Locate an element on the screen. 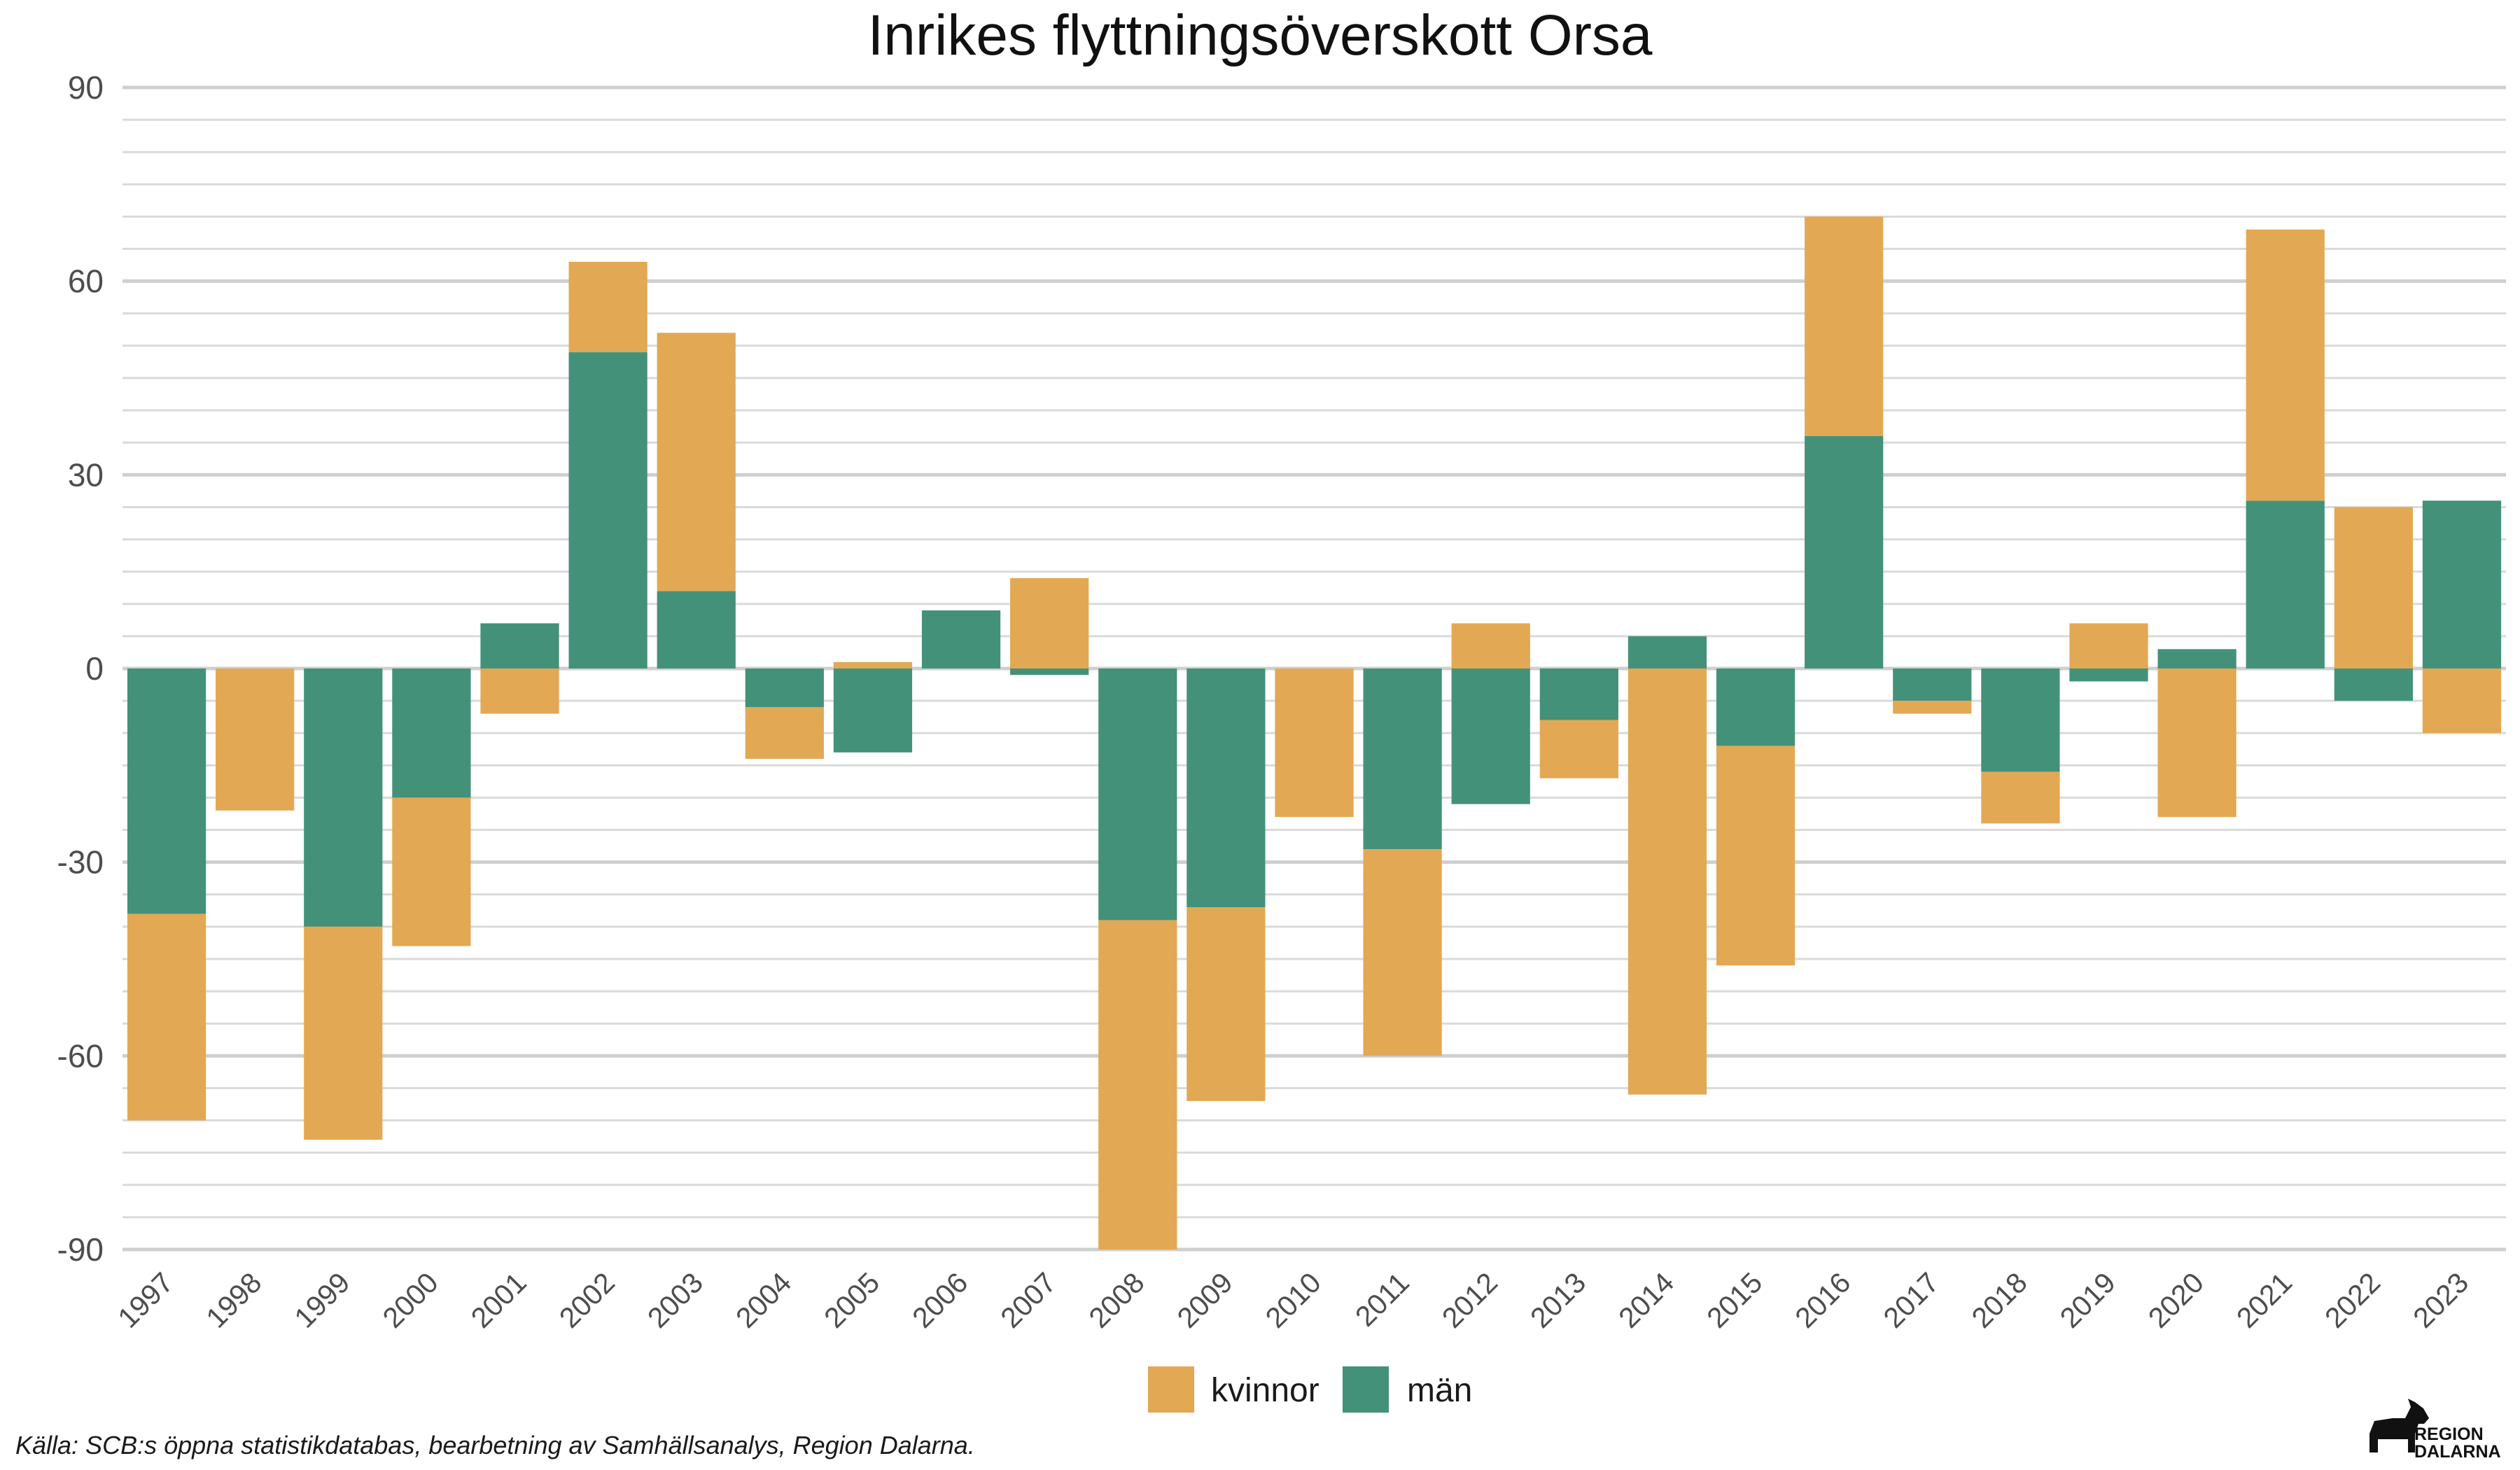  bar-man-2011 is located at coordinates (1402, 759).